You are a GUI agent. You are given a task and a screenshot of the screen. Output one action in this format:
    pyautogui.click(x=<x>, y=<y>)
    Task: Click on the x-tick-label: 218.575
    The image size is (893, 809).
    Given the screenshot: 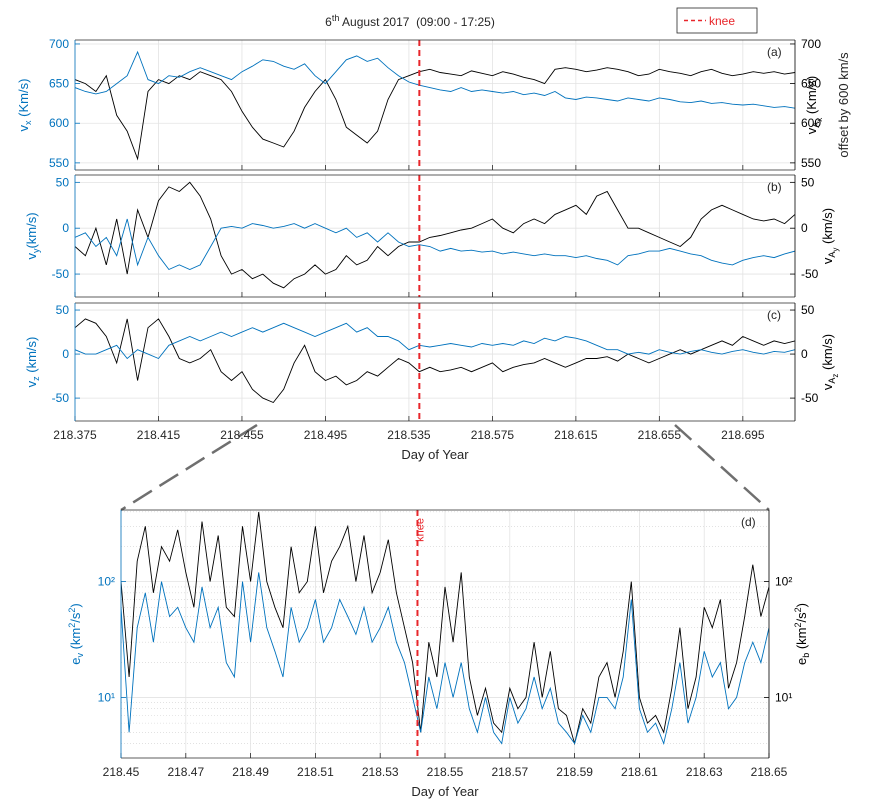 What is the action you would take?
    pyautogui.click(x=493, y=435)
    